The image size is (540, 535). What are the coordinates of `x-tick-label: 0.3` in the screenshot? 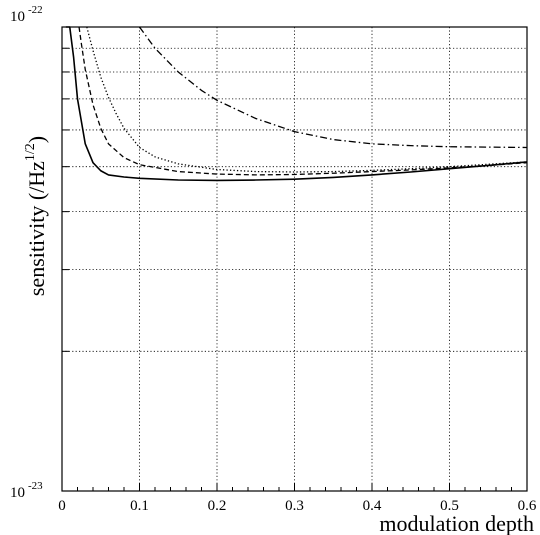 It's located at (294, 506).